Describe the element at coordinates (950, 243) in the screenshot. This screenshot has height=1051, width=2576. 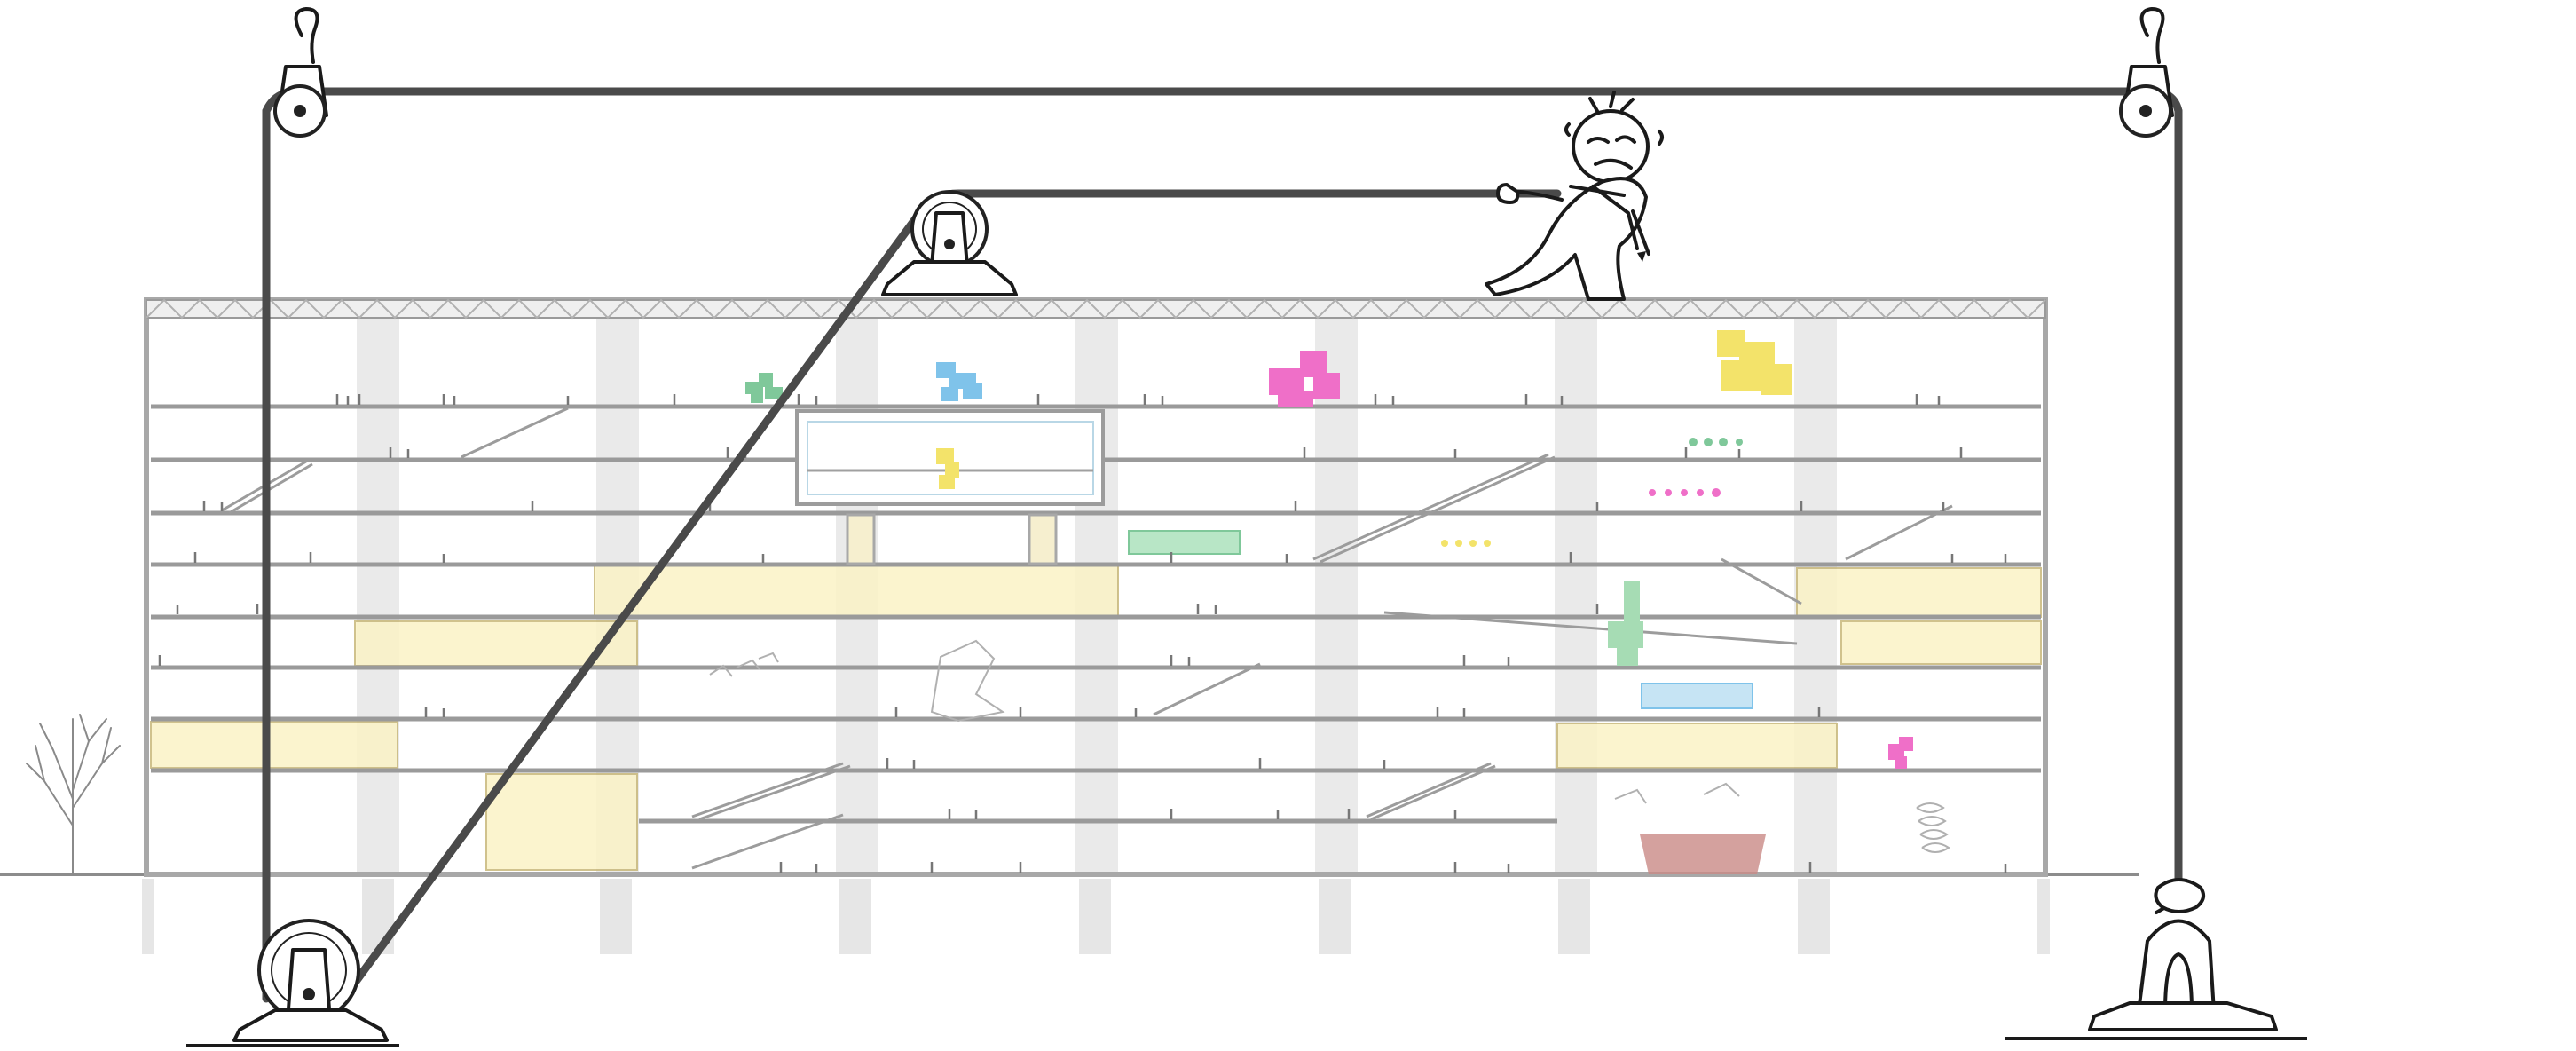
I see `pulley-roof` at that location.